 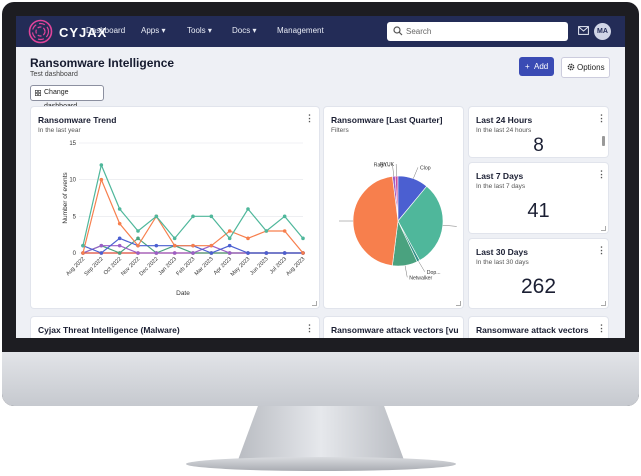 I want to click on change-dashboard-label: Change dashboard, so click(x=60, y=99).